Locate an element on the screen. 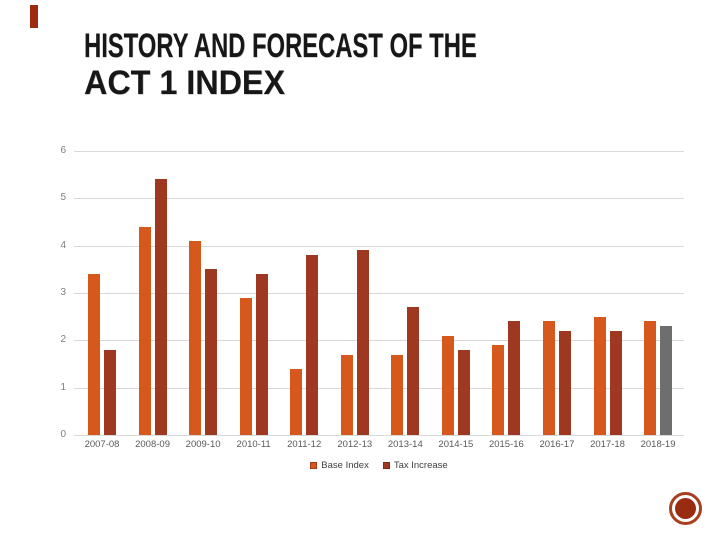 This screenshot has width=720, height=540. x-axis-category-label: 2013-14 is located at coordinates (405, 444).